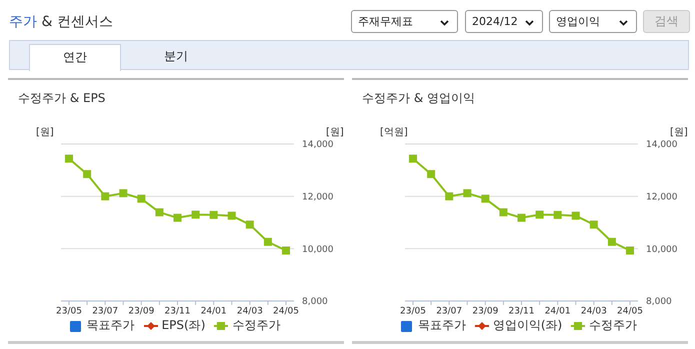 The width and height of the screenshot is (695, 349). Describe the element at coordinates (394, 132) in the screenshot. I see `y-axis-title: [억원]` at that location.